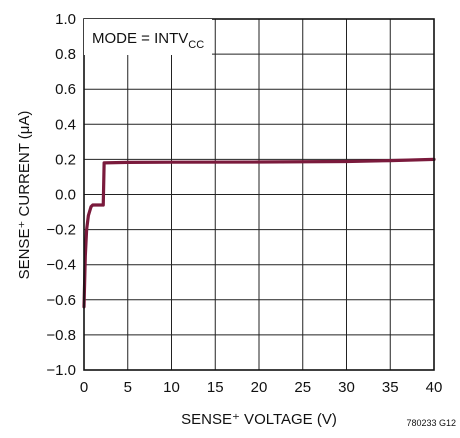 Image resolution: width=460 pixels, height=438 pixels. Describe the element at coordinates (65, 195) in the screenshot. I see `y-tick-label: 0.0` at that location.